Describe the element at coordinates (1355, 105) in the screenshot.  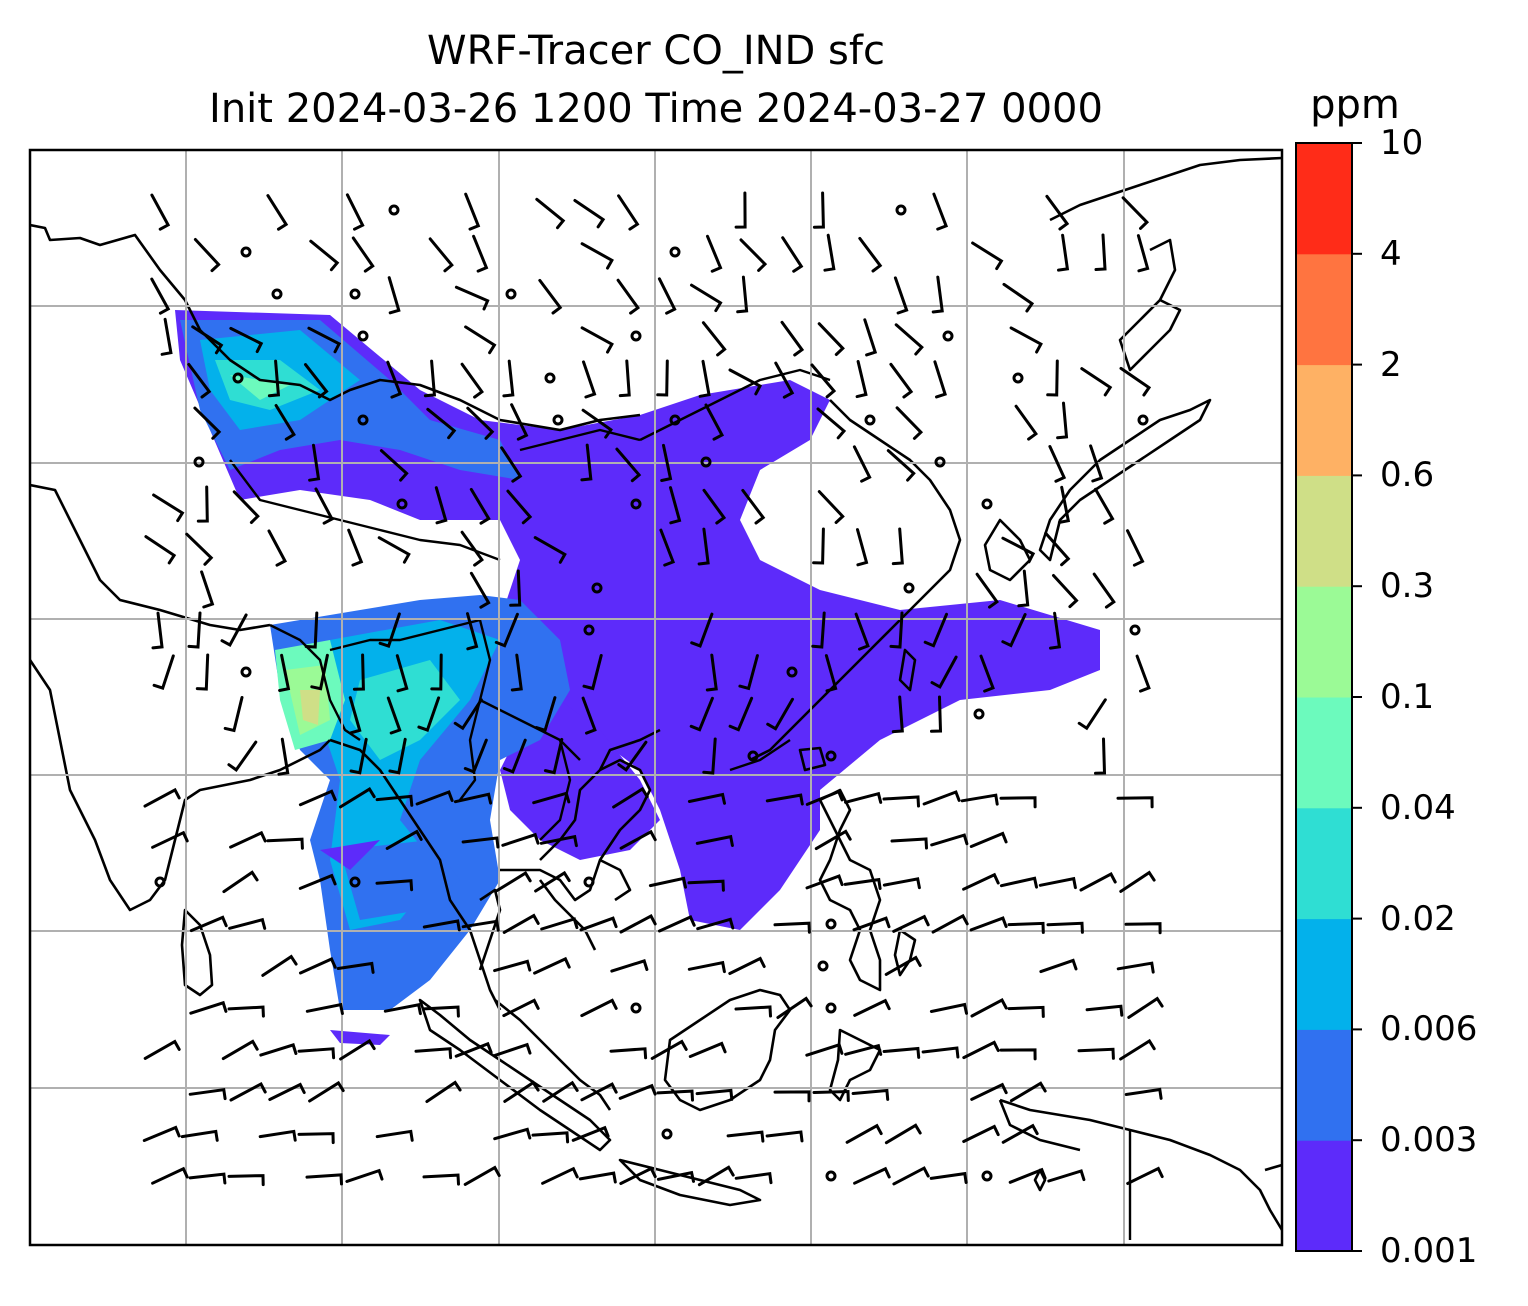
I see `colorbar-unit-label: ppm` at that location.